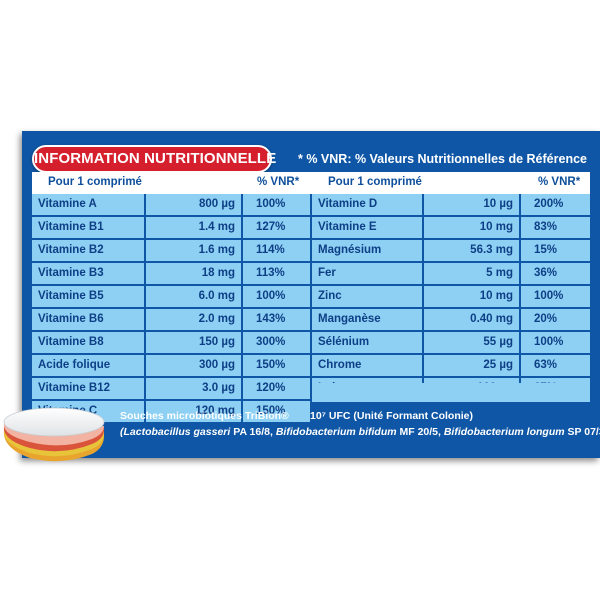  I want to click on strain-detail-5: Bifidobacterium longum, so click(504, 432).